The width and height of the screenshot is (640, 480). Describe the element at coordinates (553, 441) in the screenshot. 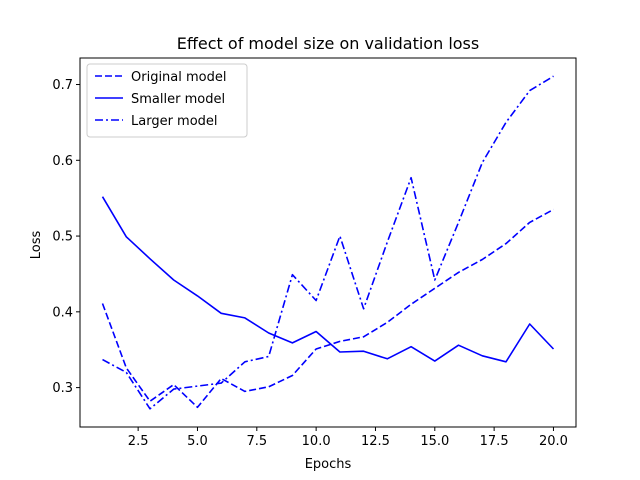

I see `x-tick-label: 20.0` at that location.